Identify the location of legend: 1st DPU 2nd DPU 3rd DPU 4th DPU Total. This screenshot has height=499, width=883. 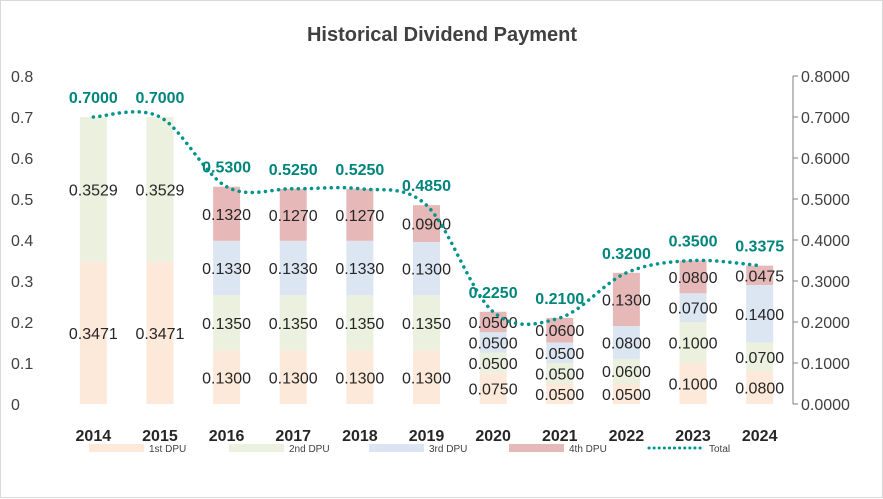
(409, 449).